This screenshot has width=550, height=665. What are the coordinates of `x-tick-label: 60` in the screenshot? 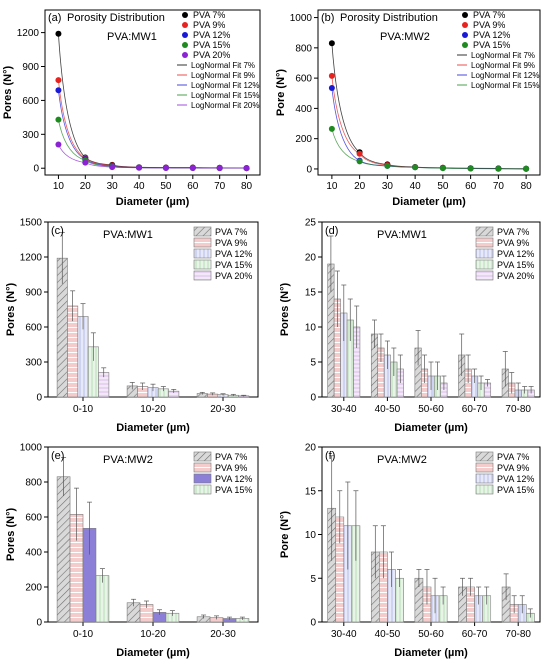 It's located at (471, 186).